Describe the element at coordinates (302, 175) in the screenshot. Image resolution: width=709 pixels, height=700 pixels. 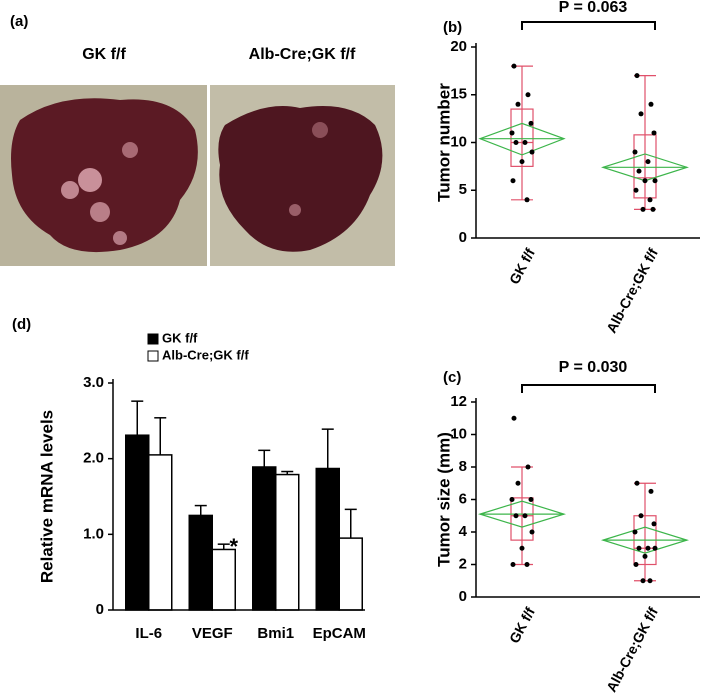
I see `photo-right` at that location.